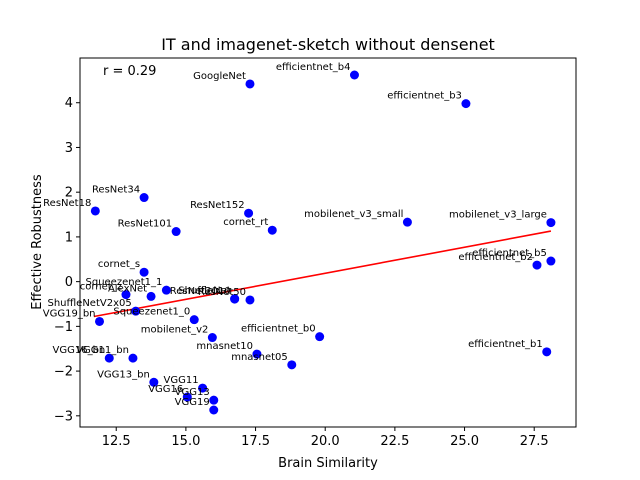 This screenshot has height=480, width=640. What do you see at coordinates (255, 441) in the screenshot?
I see `x-tick-label: 17.5` at bounding box center [255, 441].